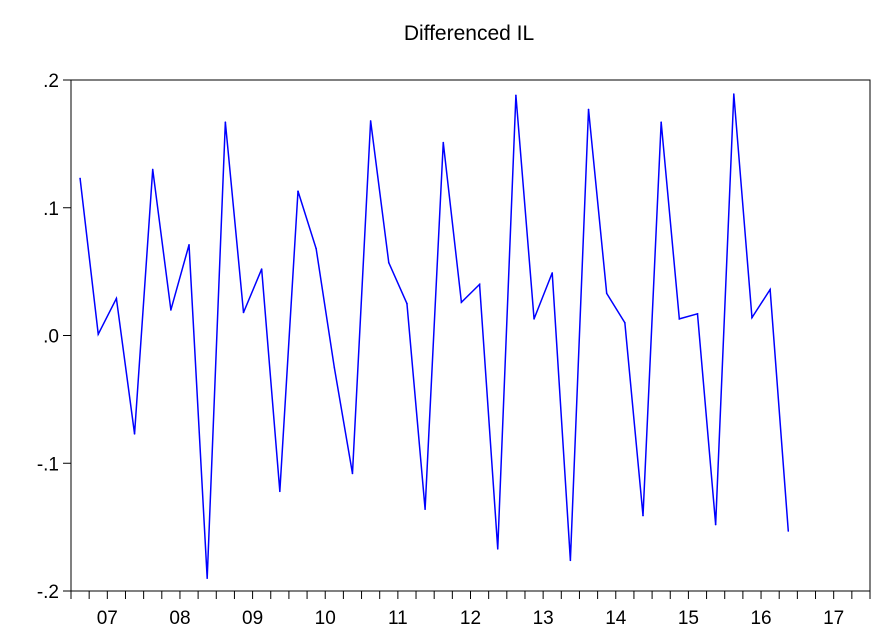 Image resolution: width=880 pixels, height=628 pixels. I want to click on x-tick-label: 17, so click(833, 618).